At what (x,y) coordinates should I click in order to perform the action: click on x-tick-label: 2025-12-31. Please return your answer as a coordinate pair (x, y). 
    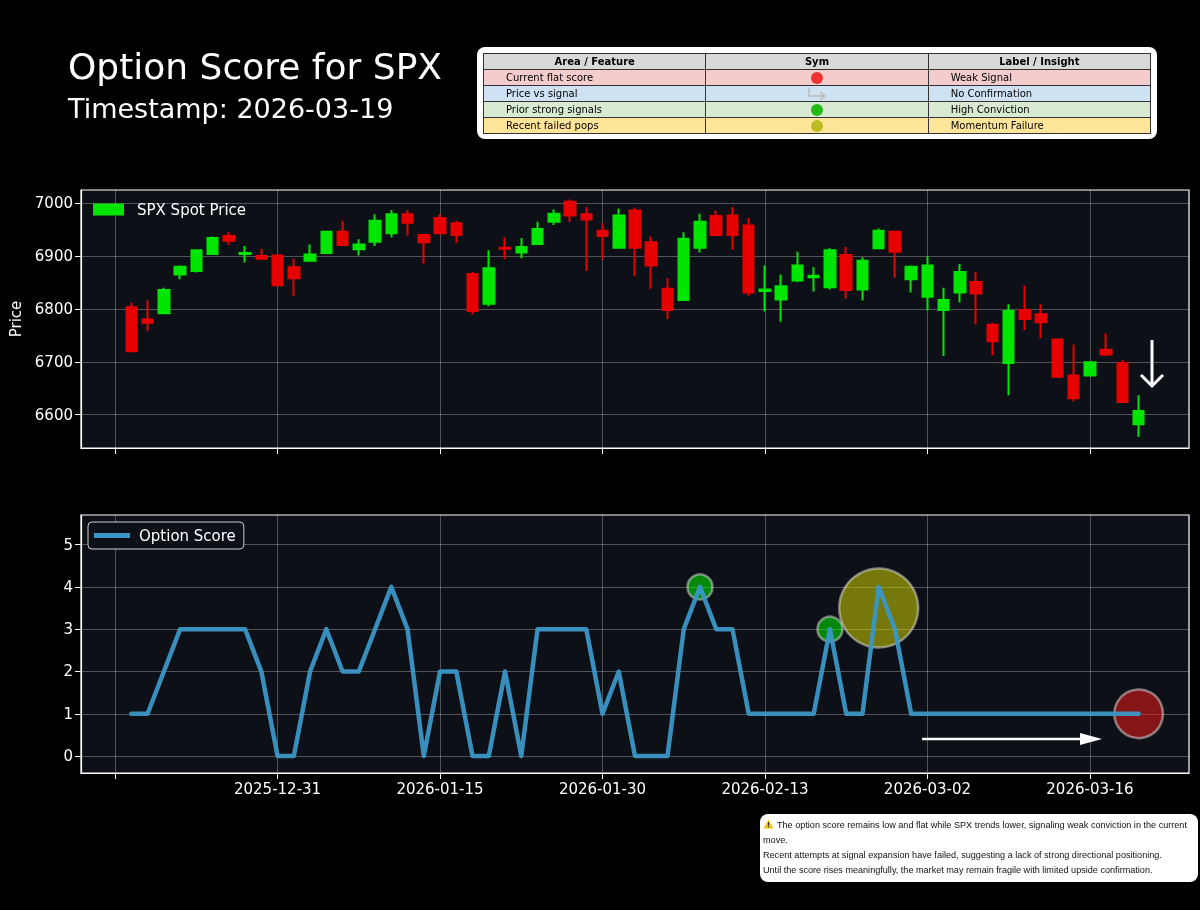
    Looking at the image, I should click on (277, 788).